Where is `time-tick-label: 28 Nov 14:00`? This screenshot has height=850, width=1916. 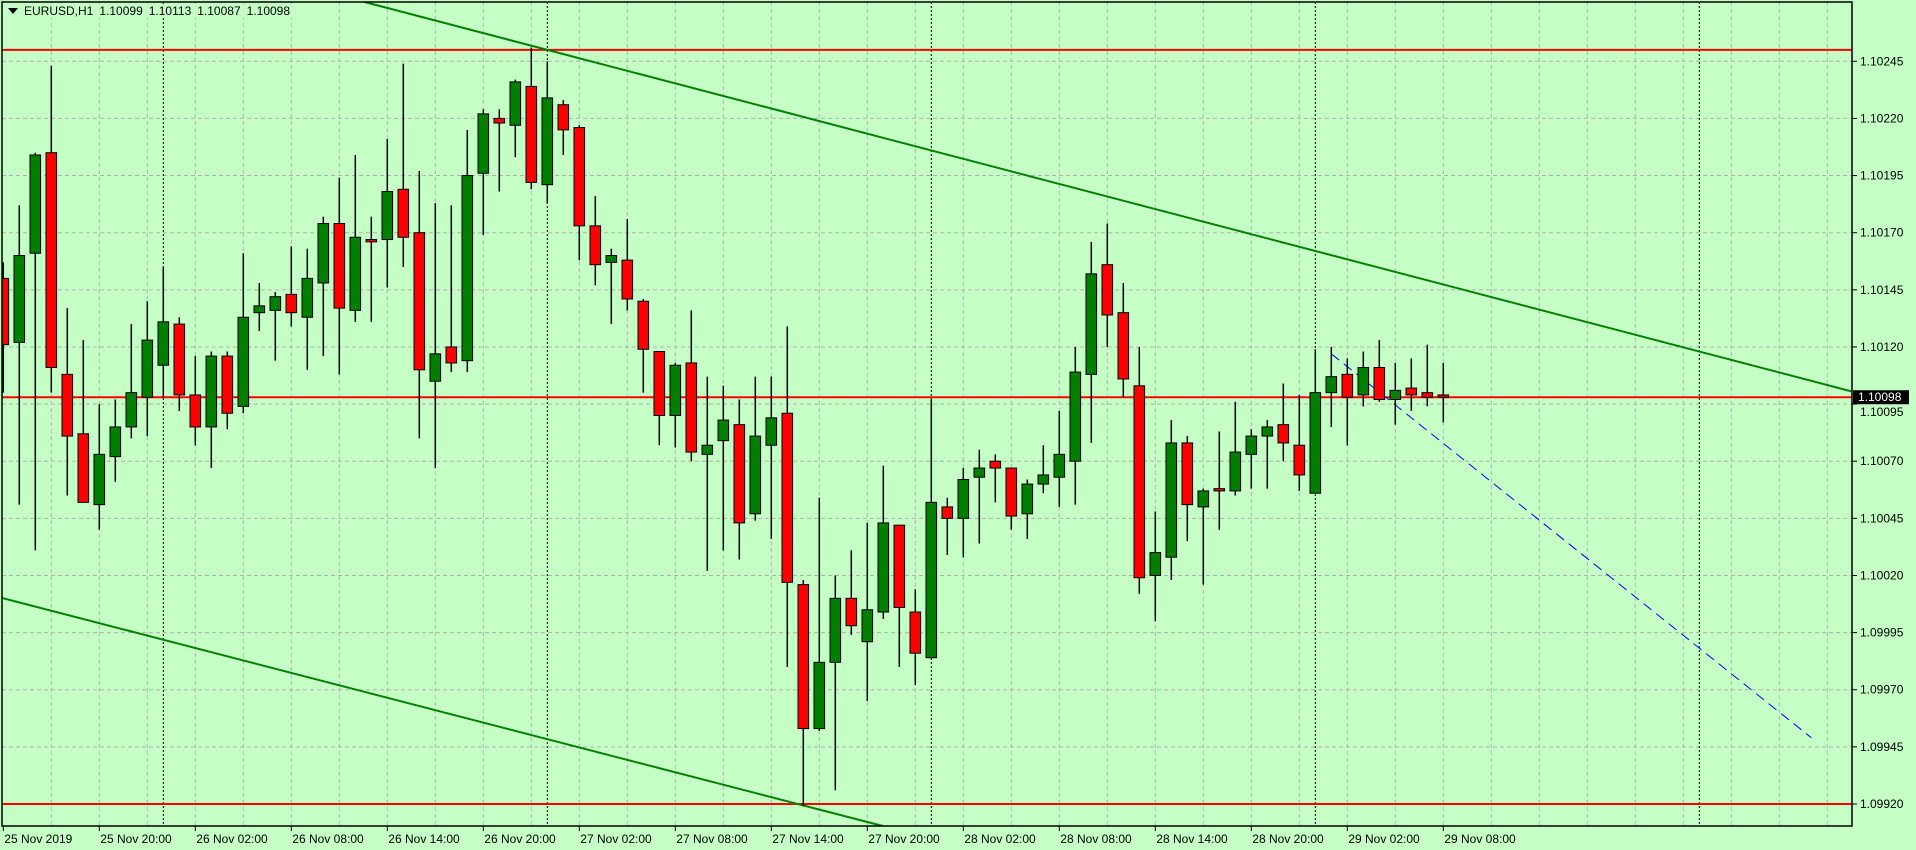 time-tick-label: 28 Nov 14:00 is located at coordinates (1192, 839).